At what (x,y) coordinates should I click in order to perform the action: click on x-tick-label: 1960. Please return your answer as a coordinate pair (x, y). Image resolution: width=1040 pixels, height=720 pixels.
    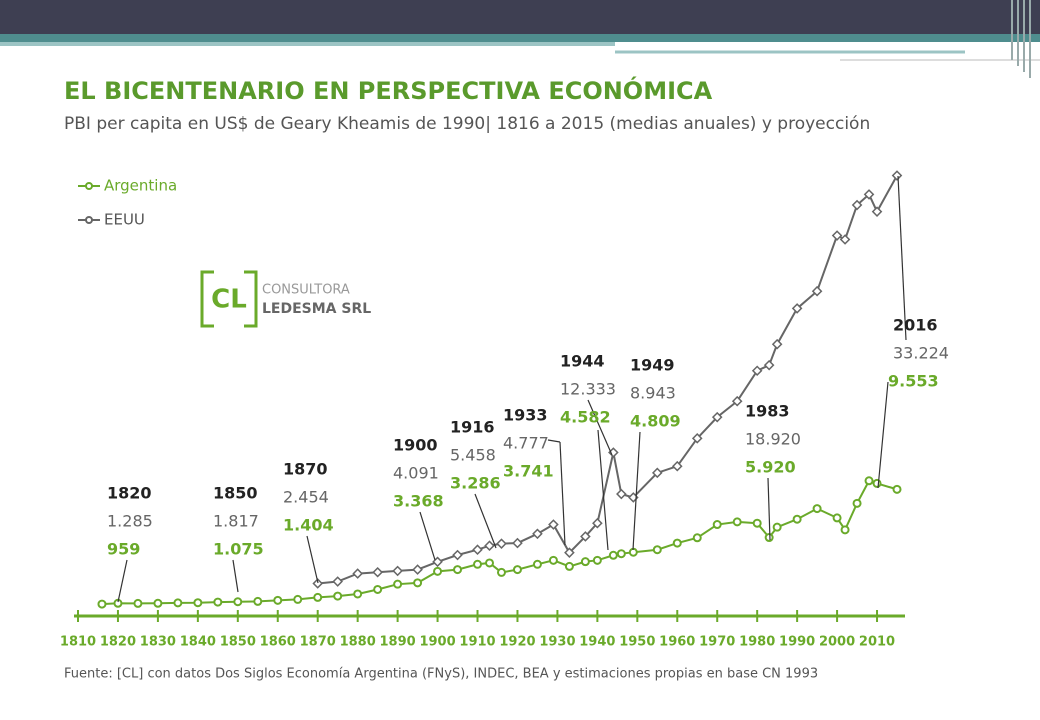
    Looking at the image, I should click on (677, 642).